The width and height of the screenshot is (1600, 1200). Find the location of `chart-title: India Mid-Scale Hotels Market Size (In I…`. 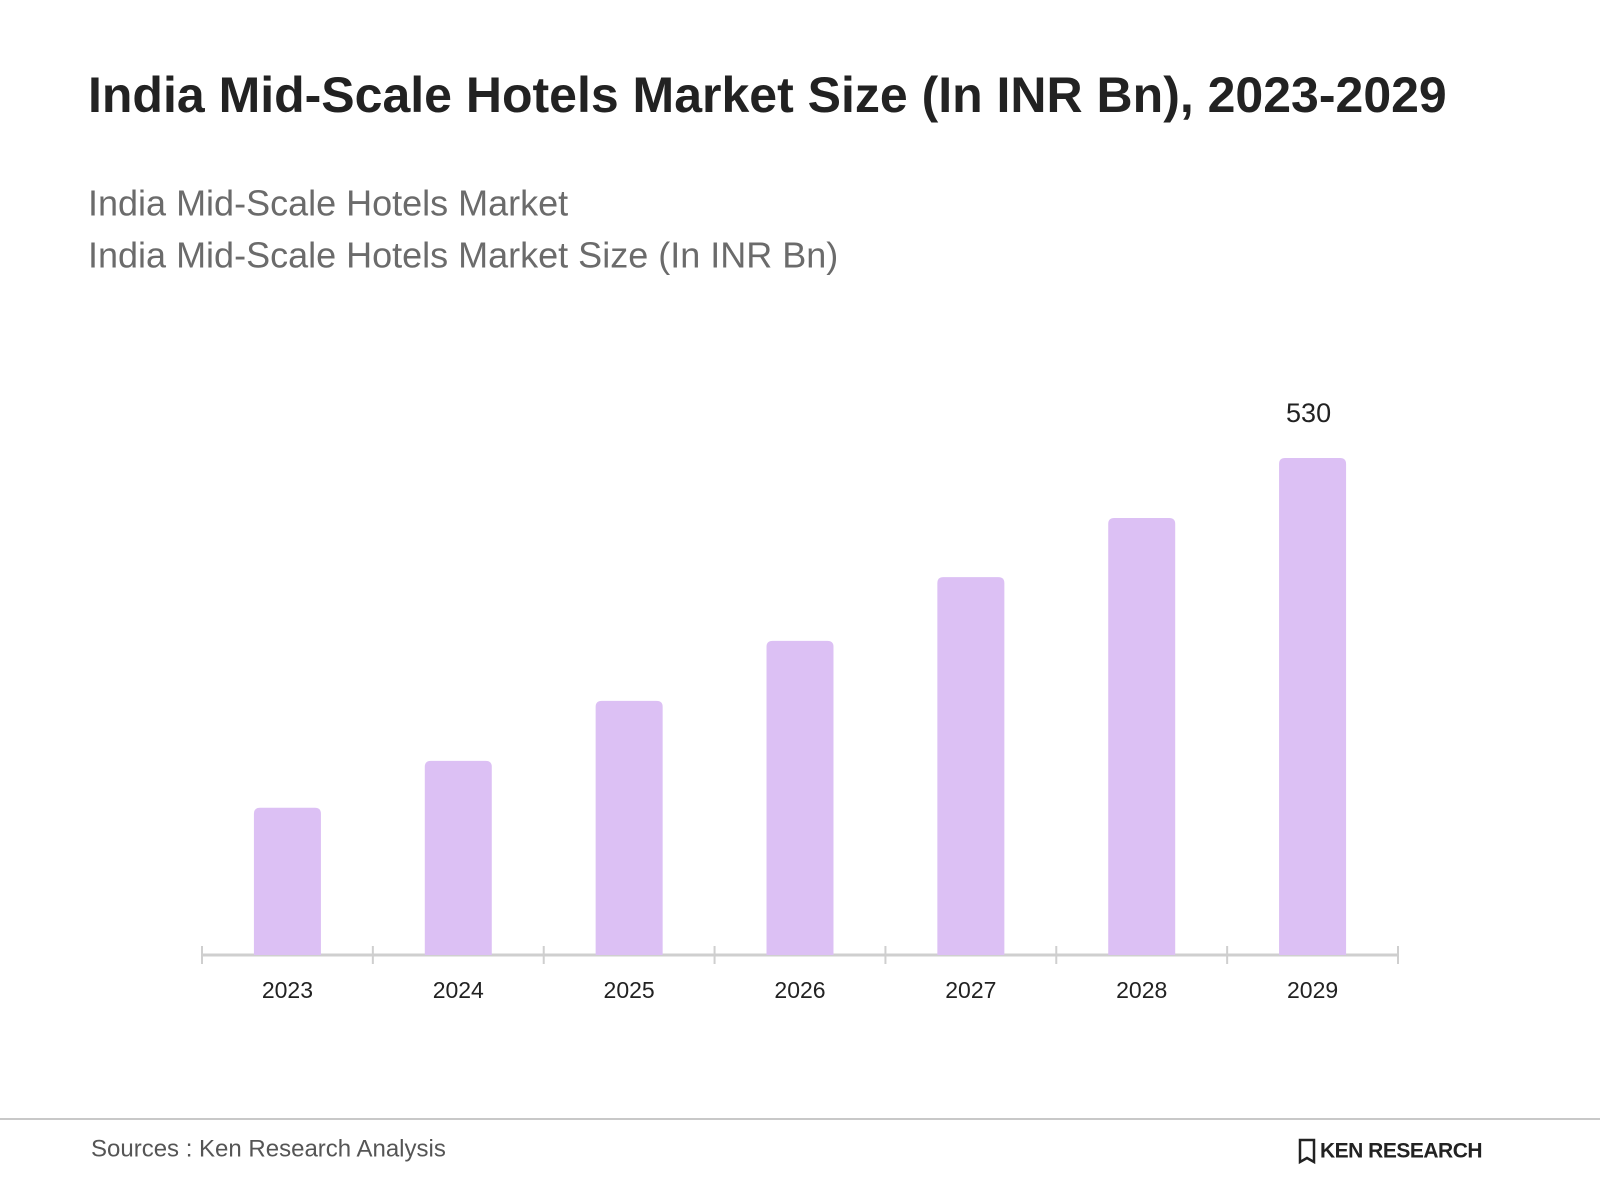

chart-title: India Mid-Scale Hotels Market Size (In I… is located at coordinates (767, 95).